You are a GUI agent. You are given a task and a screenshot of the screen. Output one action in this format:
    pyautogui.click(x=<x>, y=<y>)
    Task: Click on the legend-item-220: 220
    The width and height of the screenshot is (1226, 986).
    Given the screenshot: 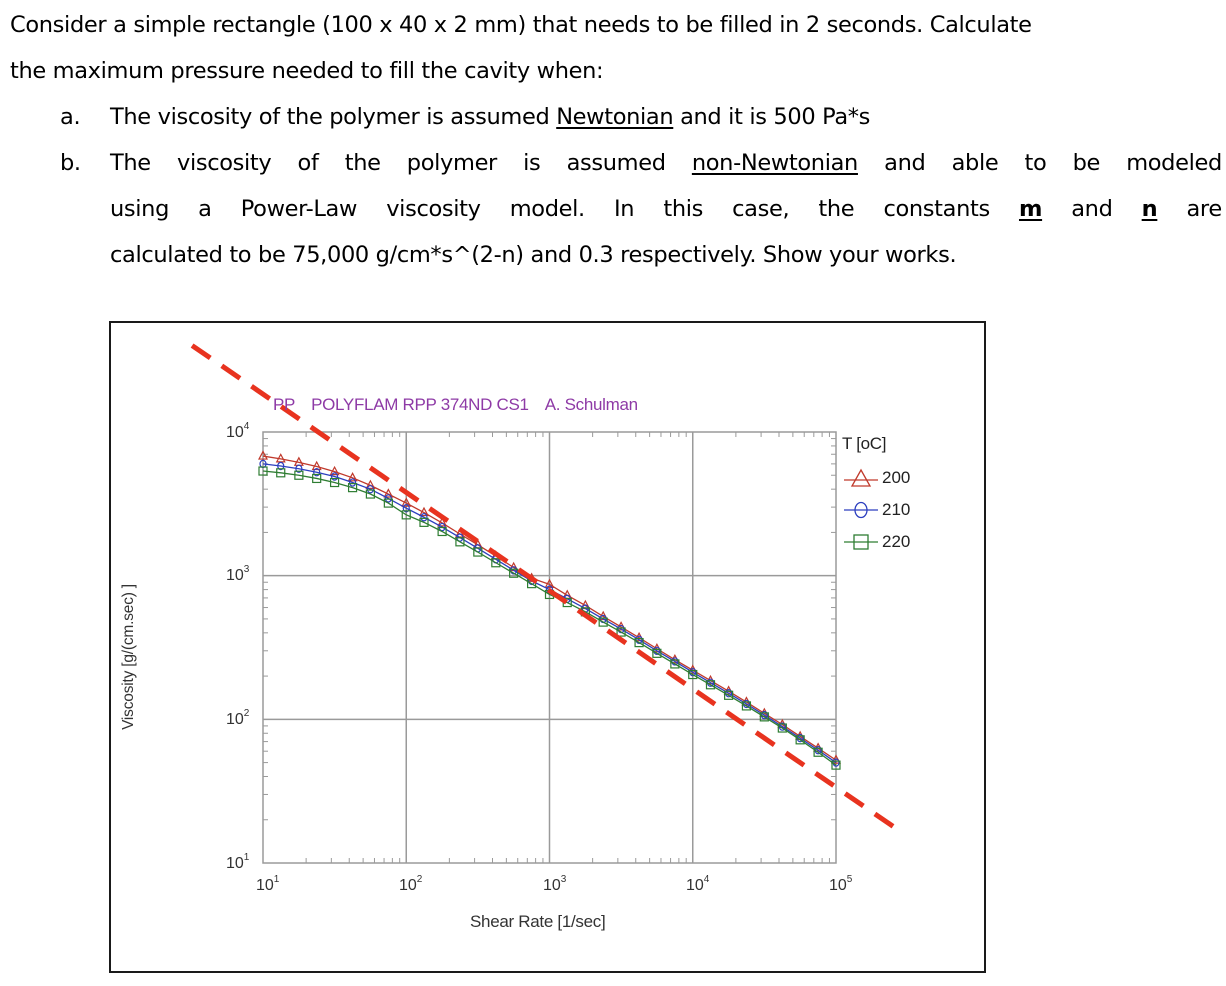 What is the action you would take?
    pyautogui.click(x=876, y=542)
    